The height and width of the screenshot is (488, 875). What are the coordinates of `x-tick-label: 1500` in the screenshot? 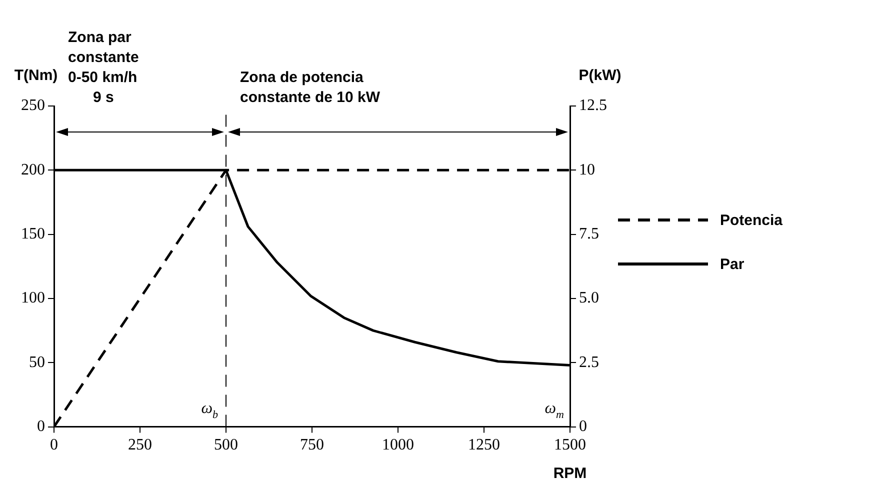 It's located at (570, 445).